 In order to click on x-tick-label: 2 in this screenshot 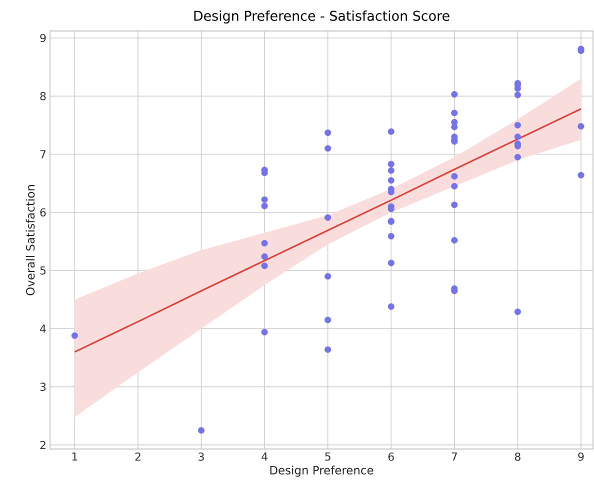, I will do `click(137, 456)`.